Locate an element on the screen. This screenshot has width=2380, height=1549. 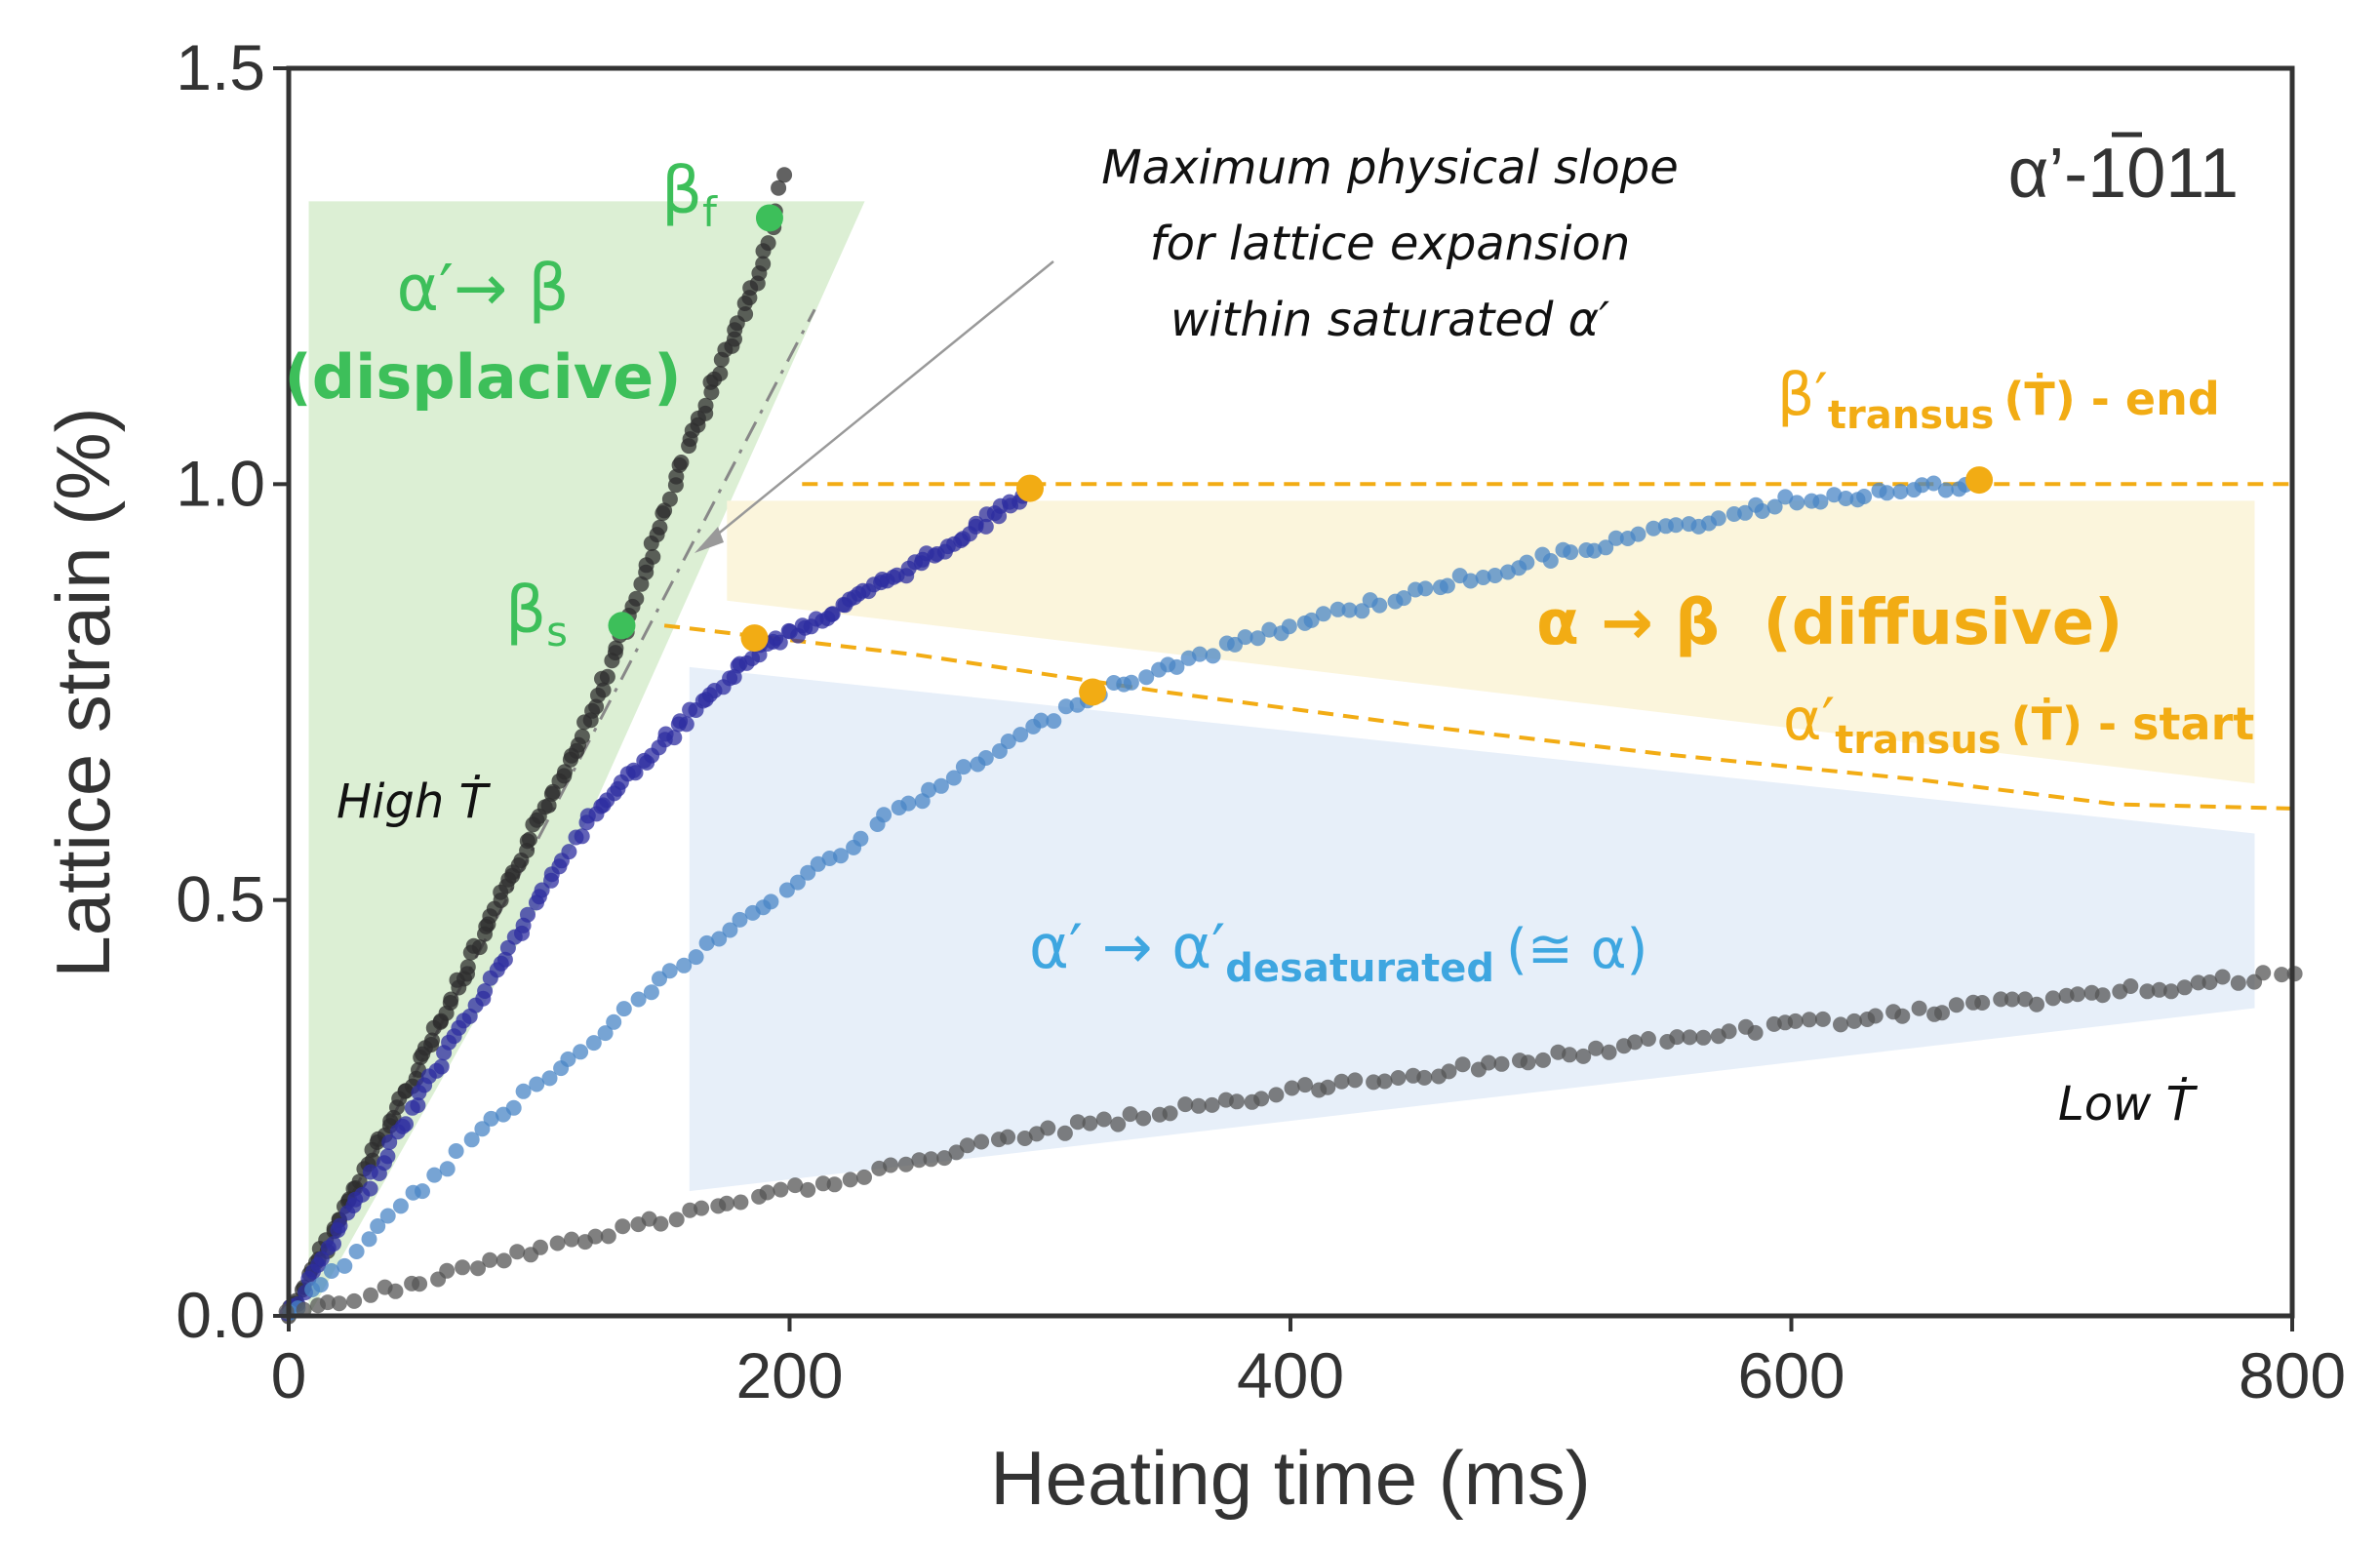
beta-f-main: β is located at coordinates (681, 190).